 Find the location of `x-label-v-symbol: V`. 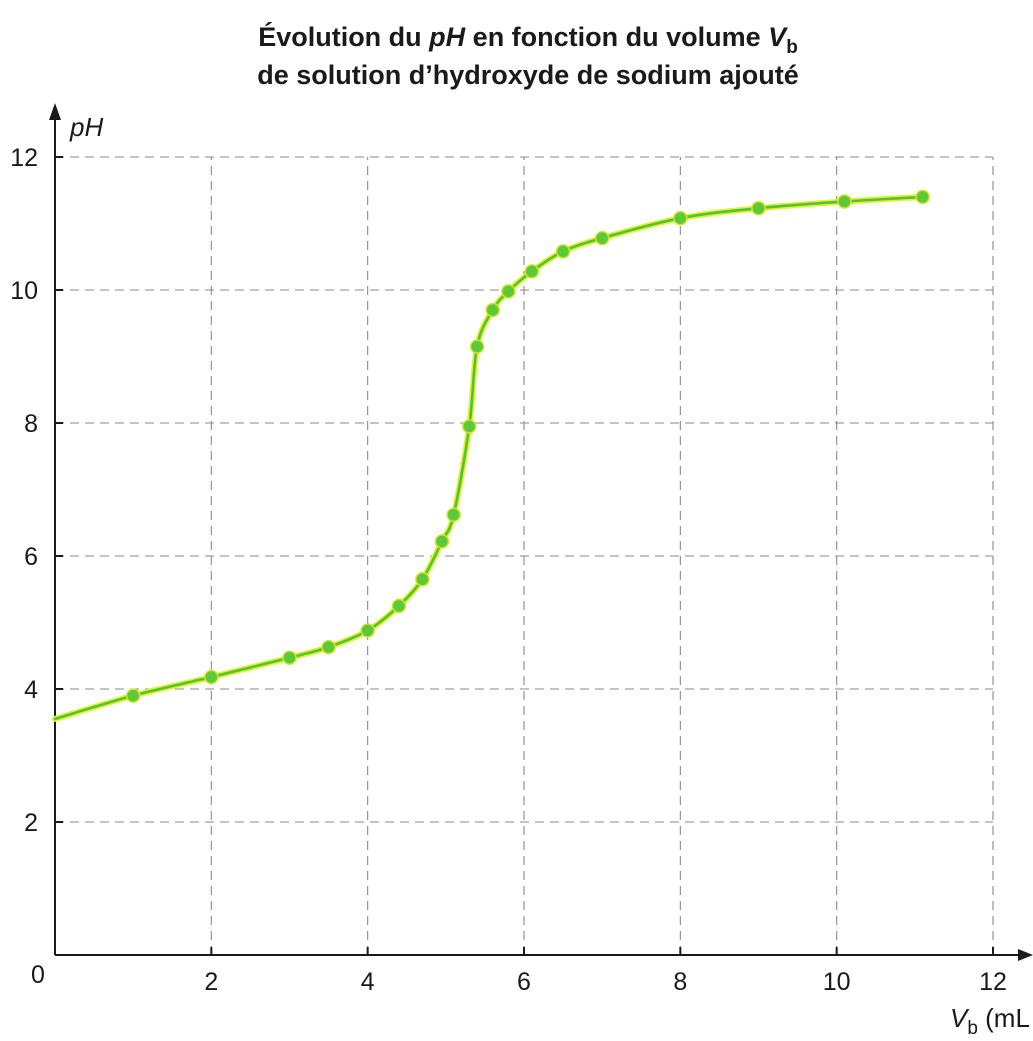

x-label-v-symbol: V is located at coordinates (960, 1018).